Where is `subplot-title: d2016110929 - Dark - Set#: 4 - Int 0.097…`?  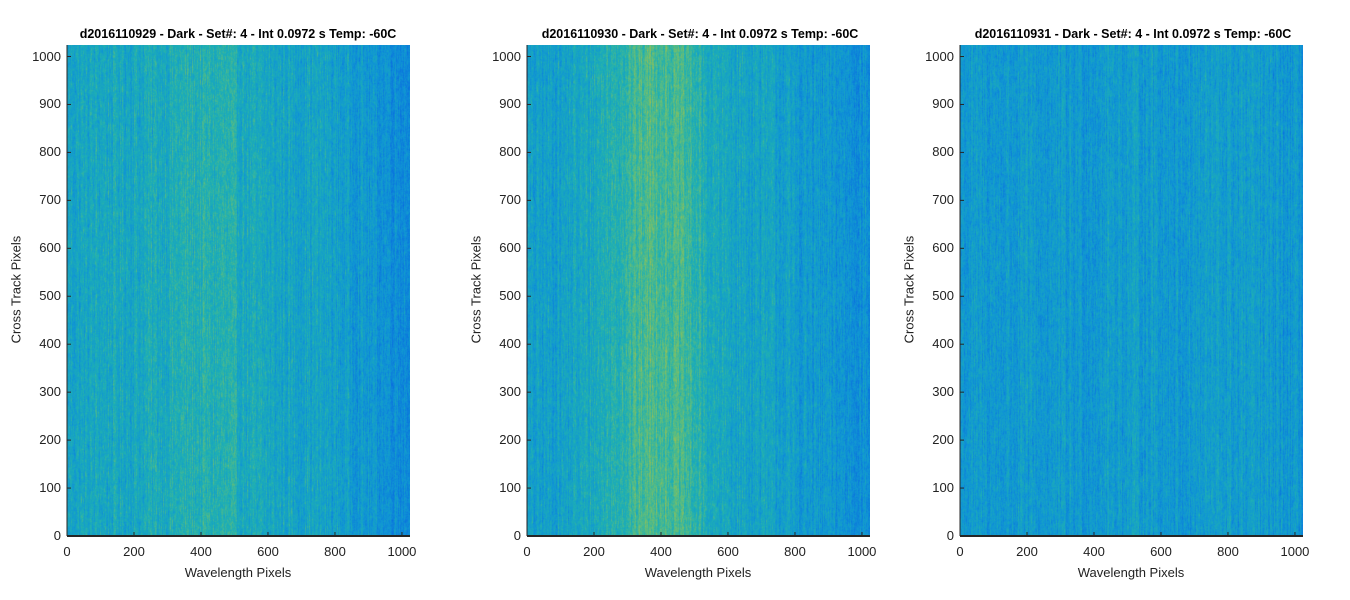
subplot-title: d2016110929 - Dark - Set#: 4 - Int 0.097… is located at coordinates (238, 34).